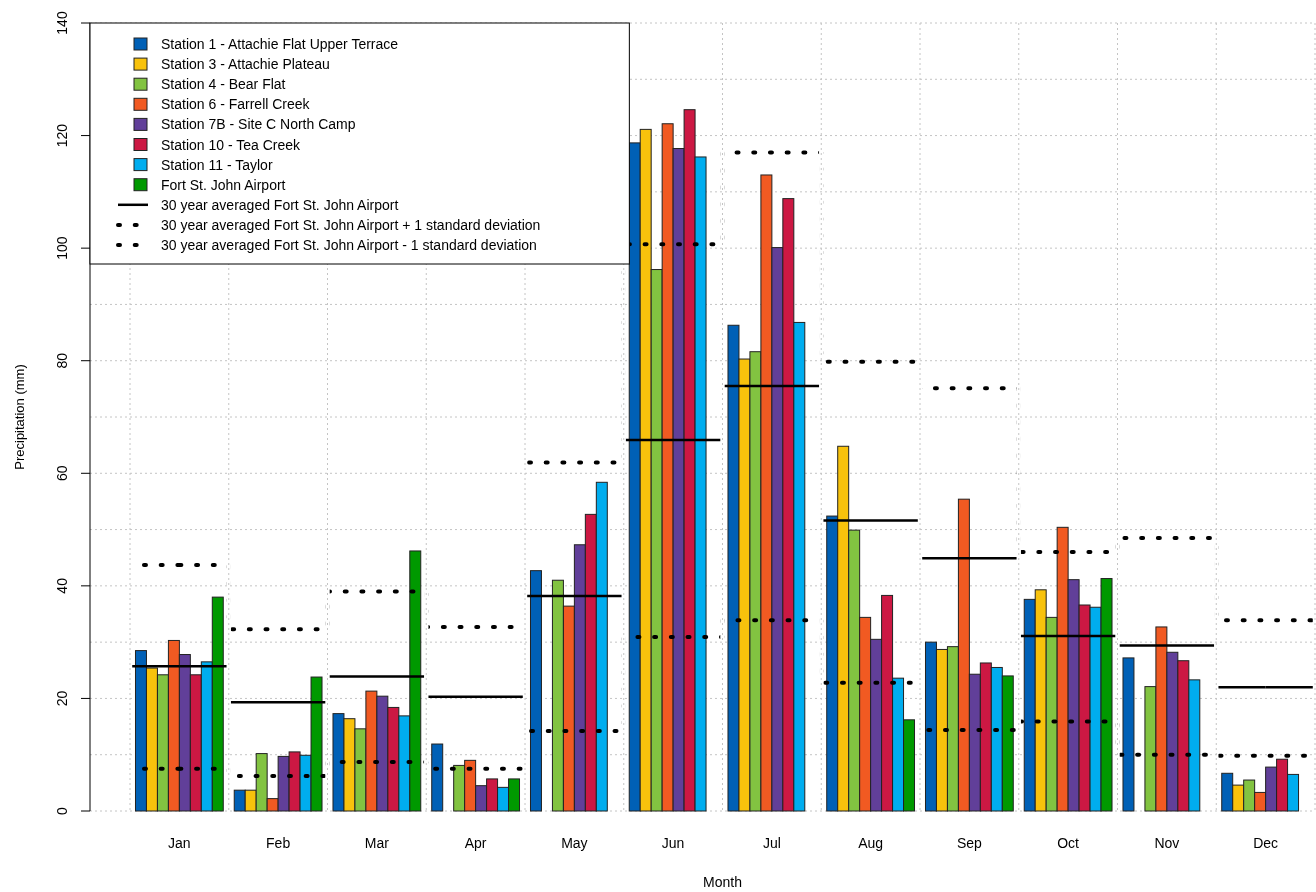 This screenshot has width=1316, height=892. What do you see at coordinates (217, 164) in the screenshot?
I see `legend-label: Station 11 - Taylor` at bounding box center [217, 164].